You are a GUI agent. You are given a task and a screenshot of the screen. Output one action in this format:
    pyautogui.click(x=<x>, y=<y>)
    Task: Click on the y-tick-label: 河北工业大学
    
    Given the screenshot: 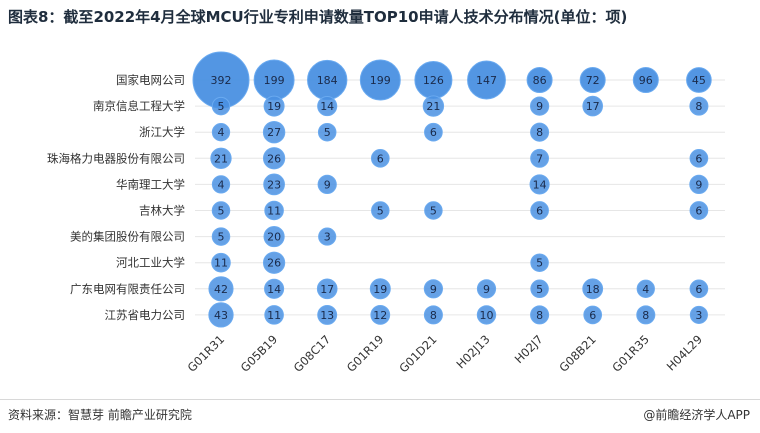 What is the action you would take?
    pyautogui.click(x=150, y=263)
    